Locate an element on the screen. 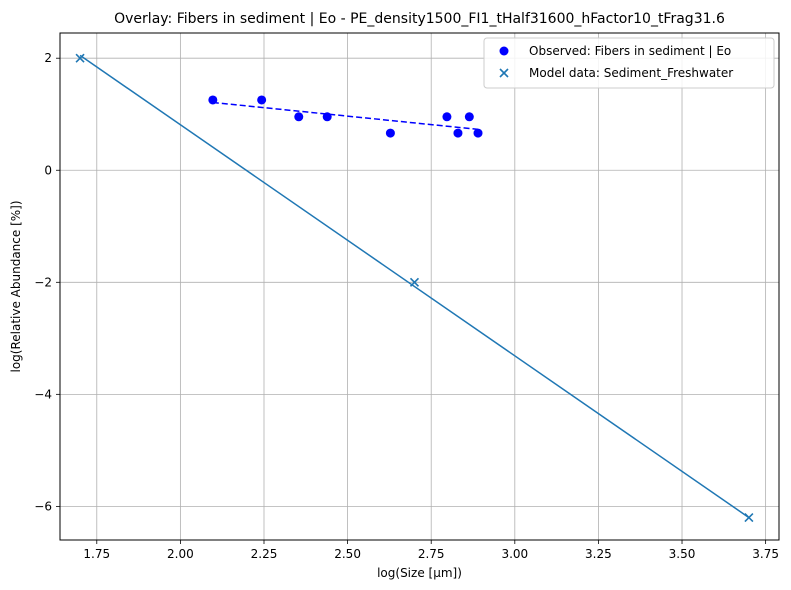  x-tick-label: 2.75 is located at coordinates (431, 554).